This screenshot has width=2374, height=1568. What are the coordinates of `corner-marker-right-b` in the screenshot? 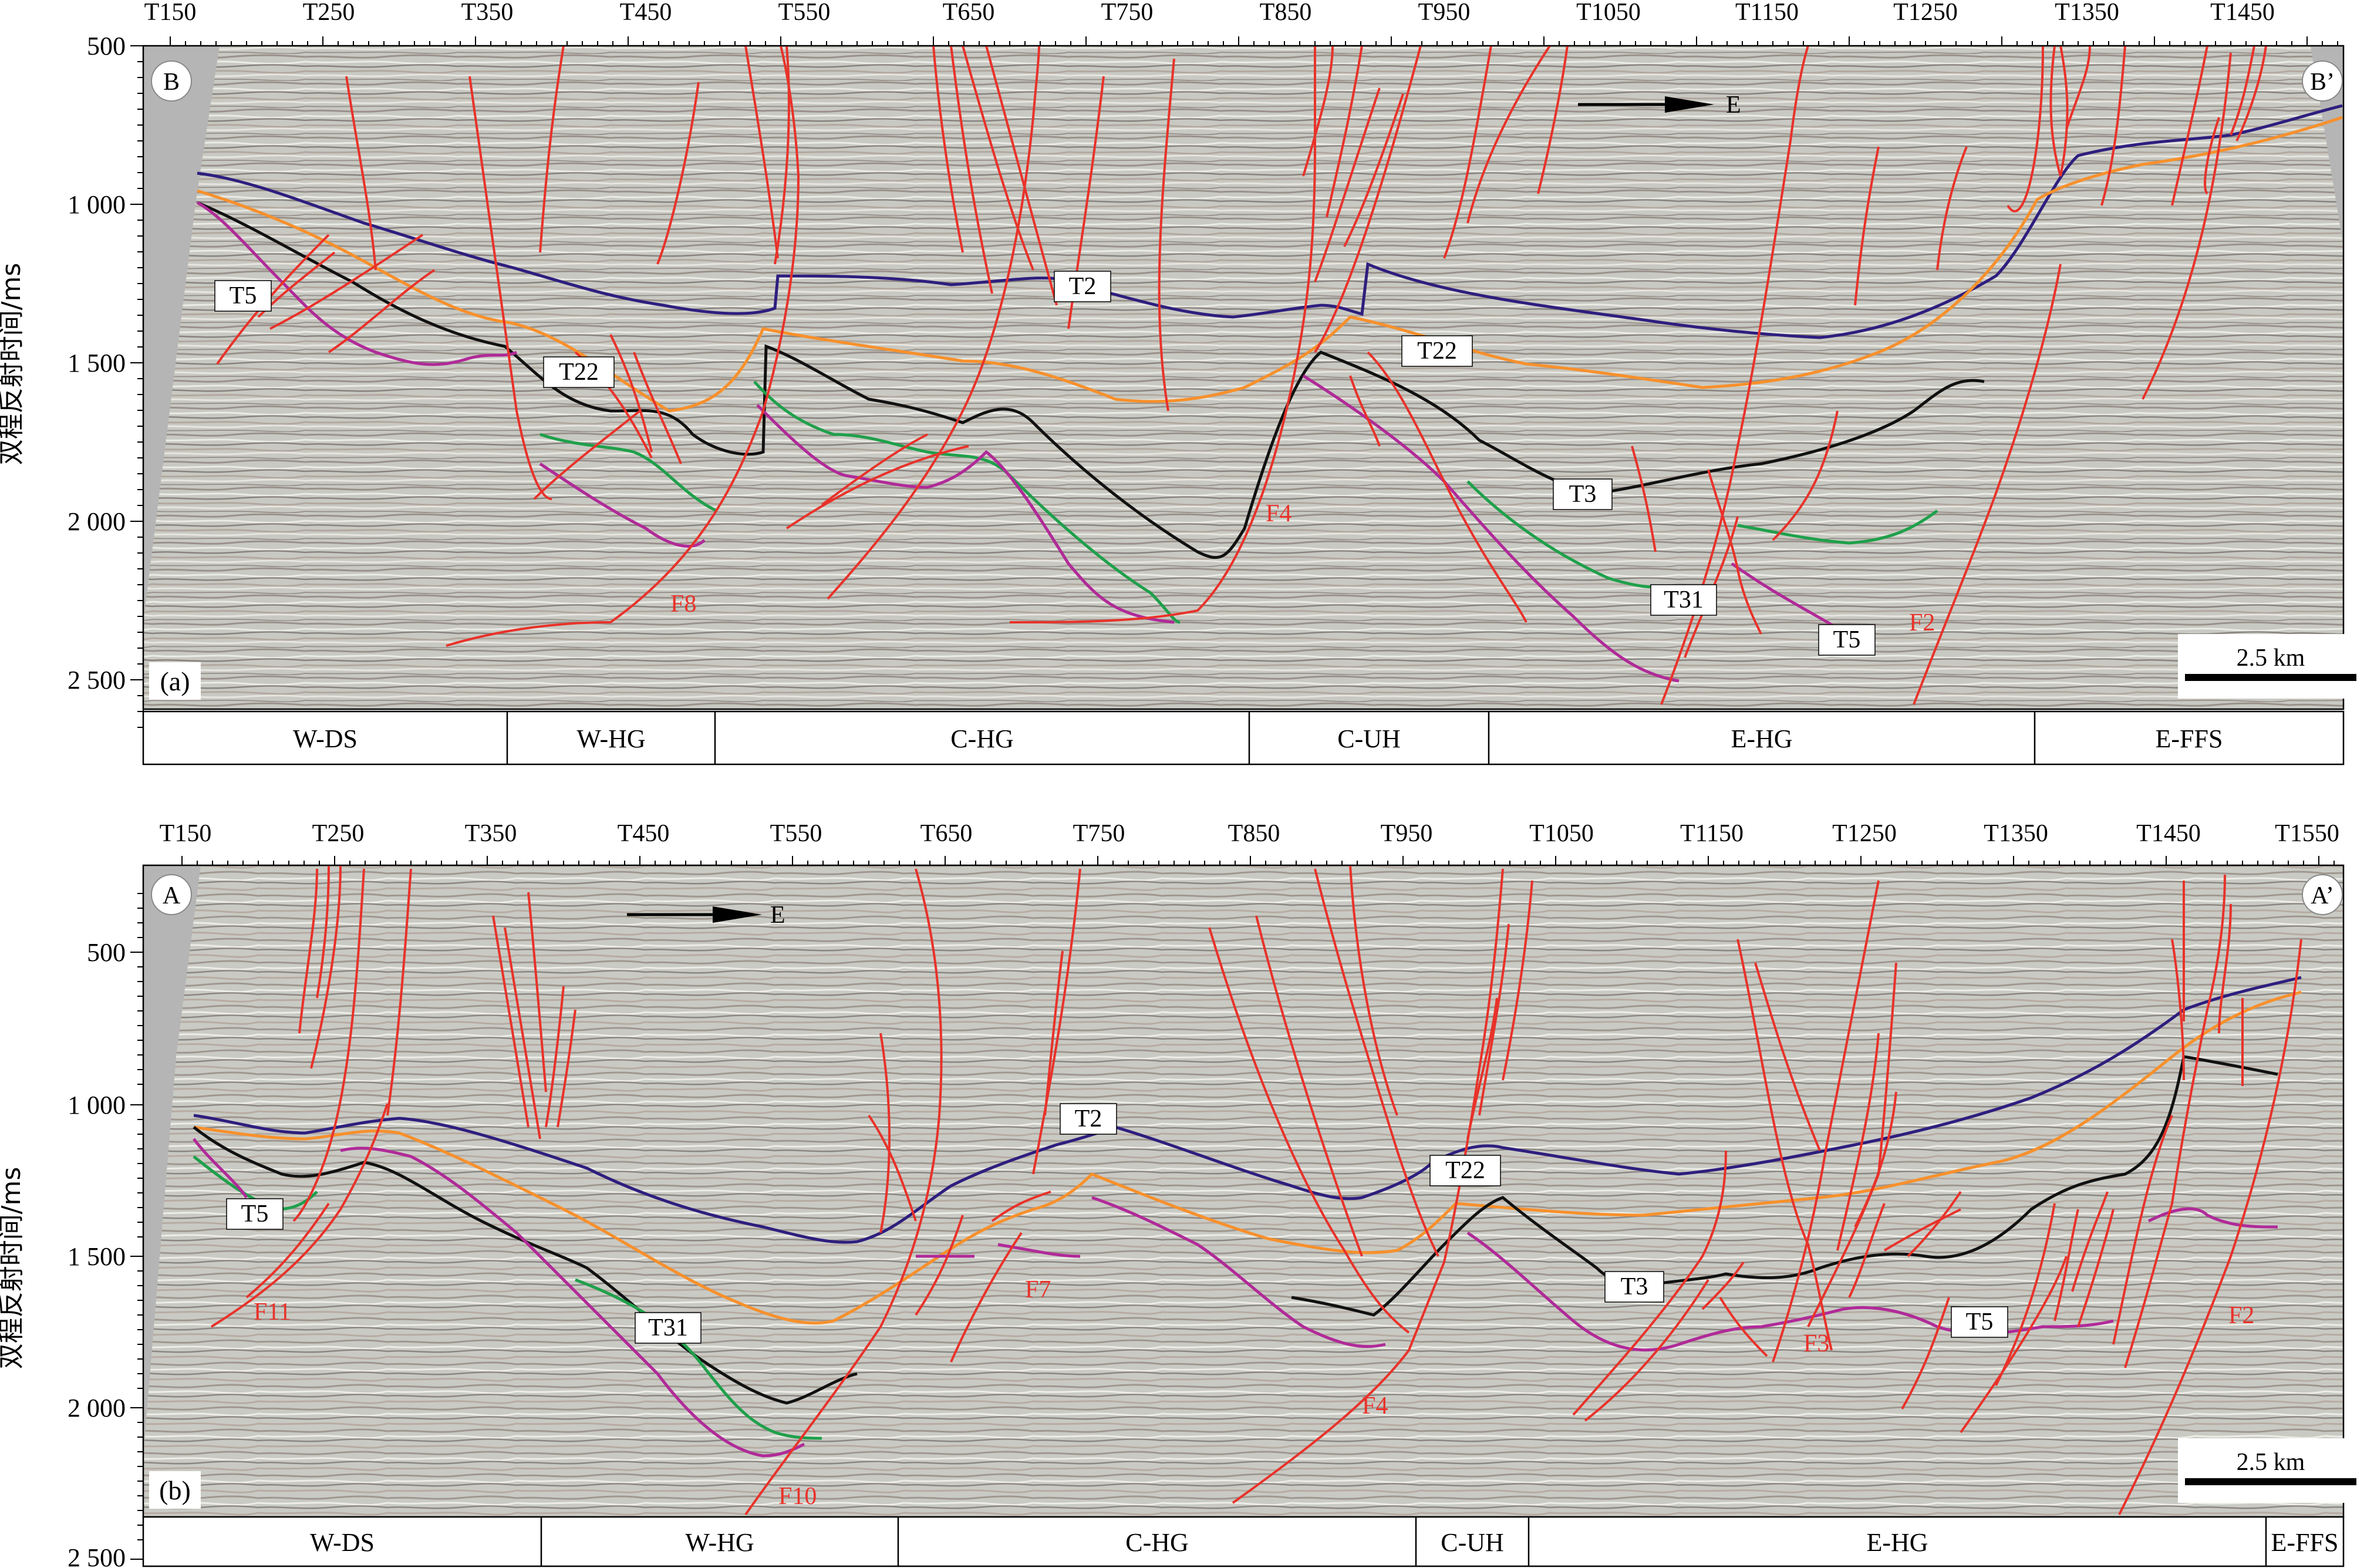 It's located at (2322, 894).